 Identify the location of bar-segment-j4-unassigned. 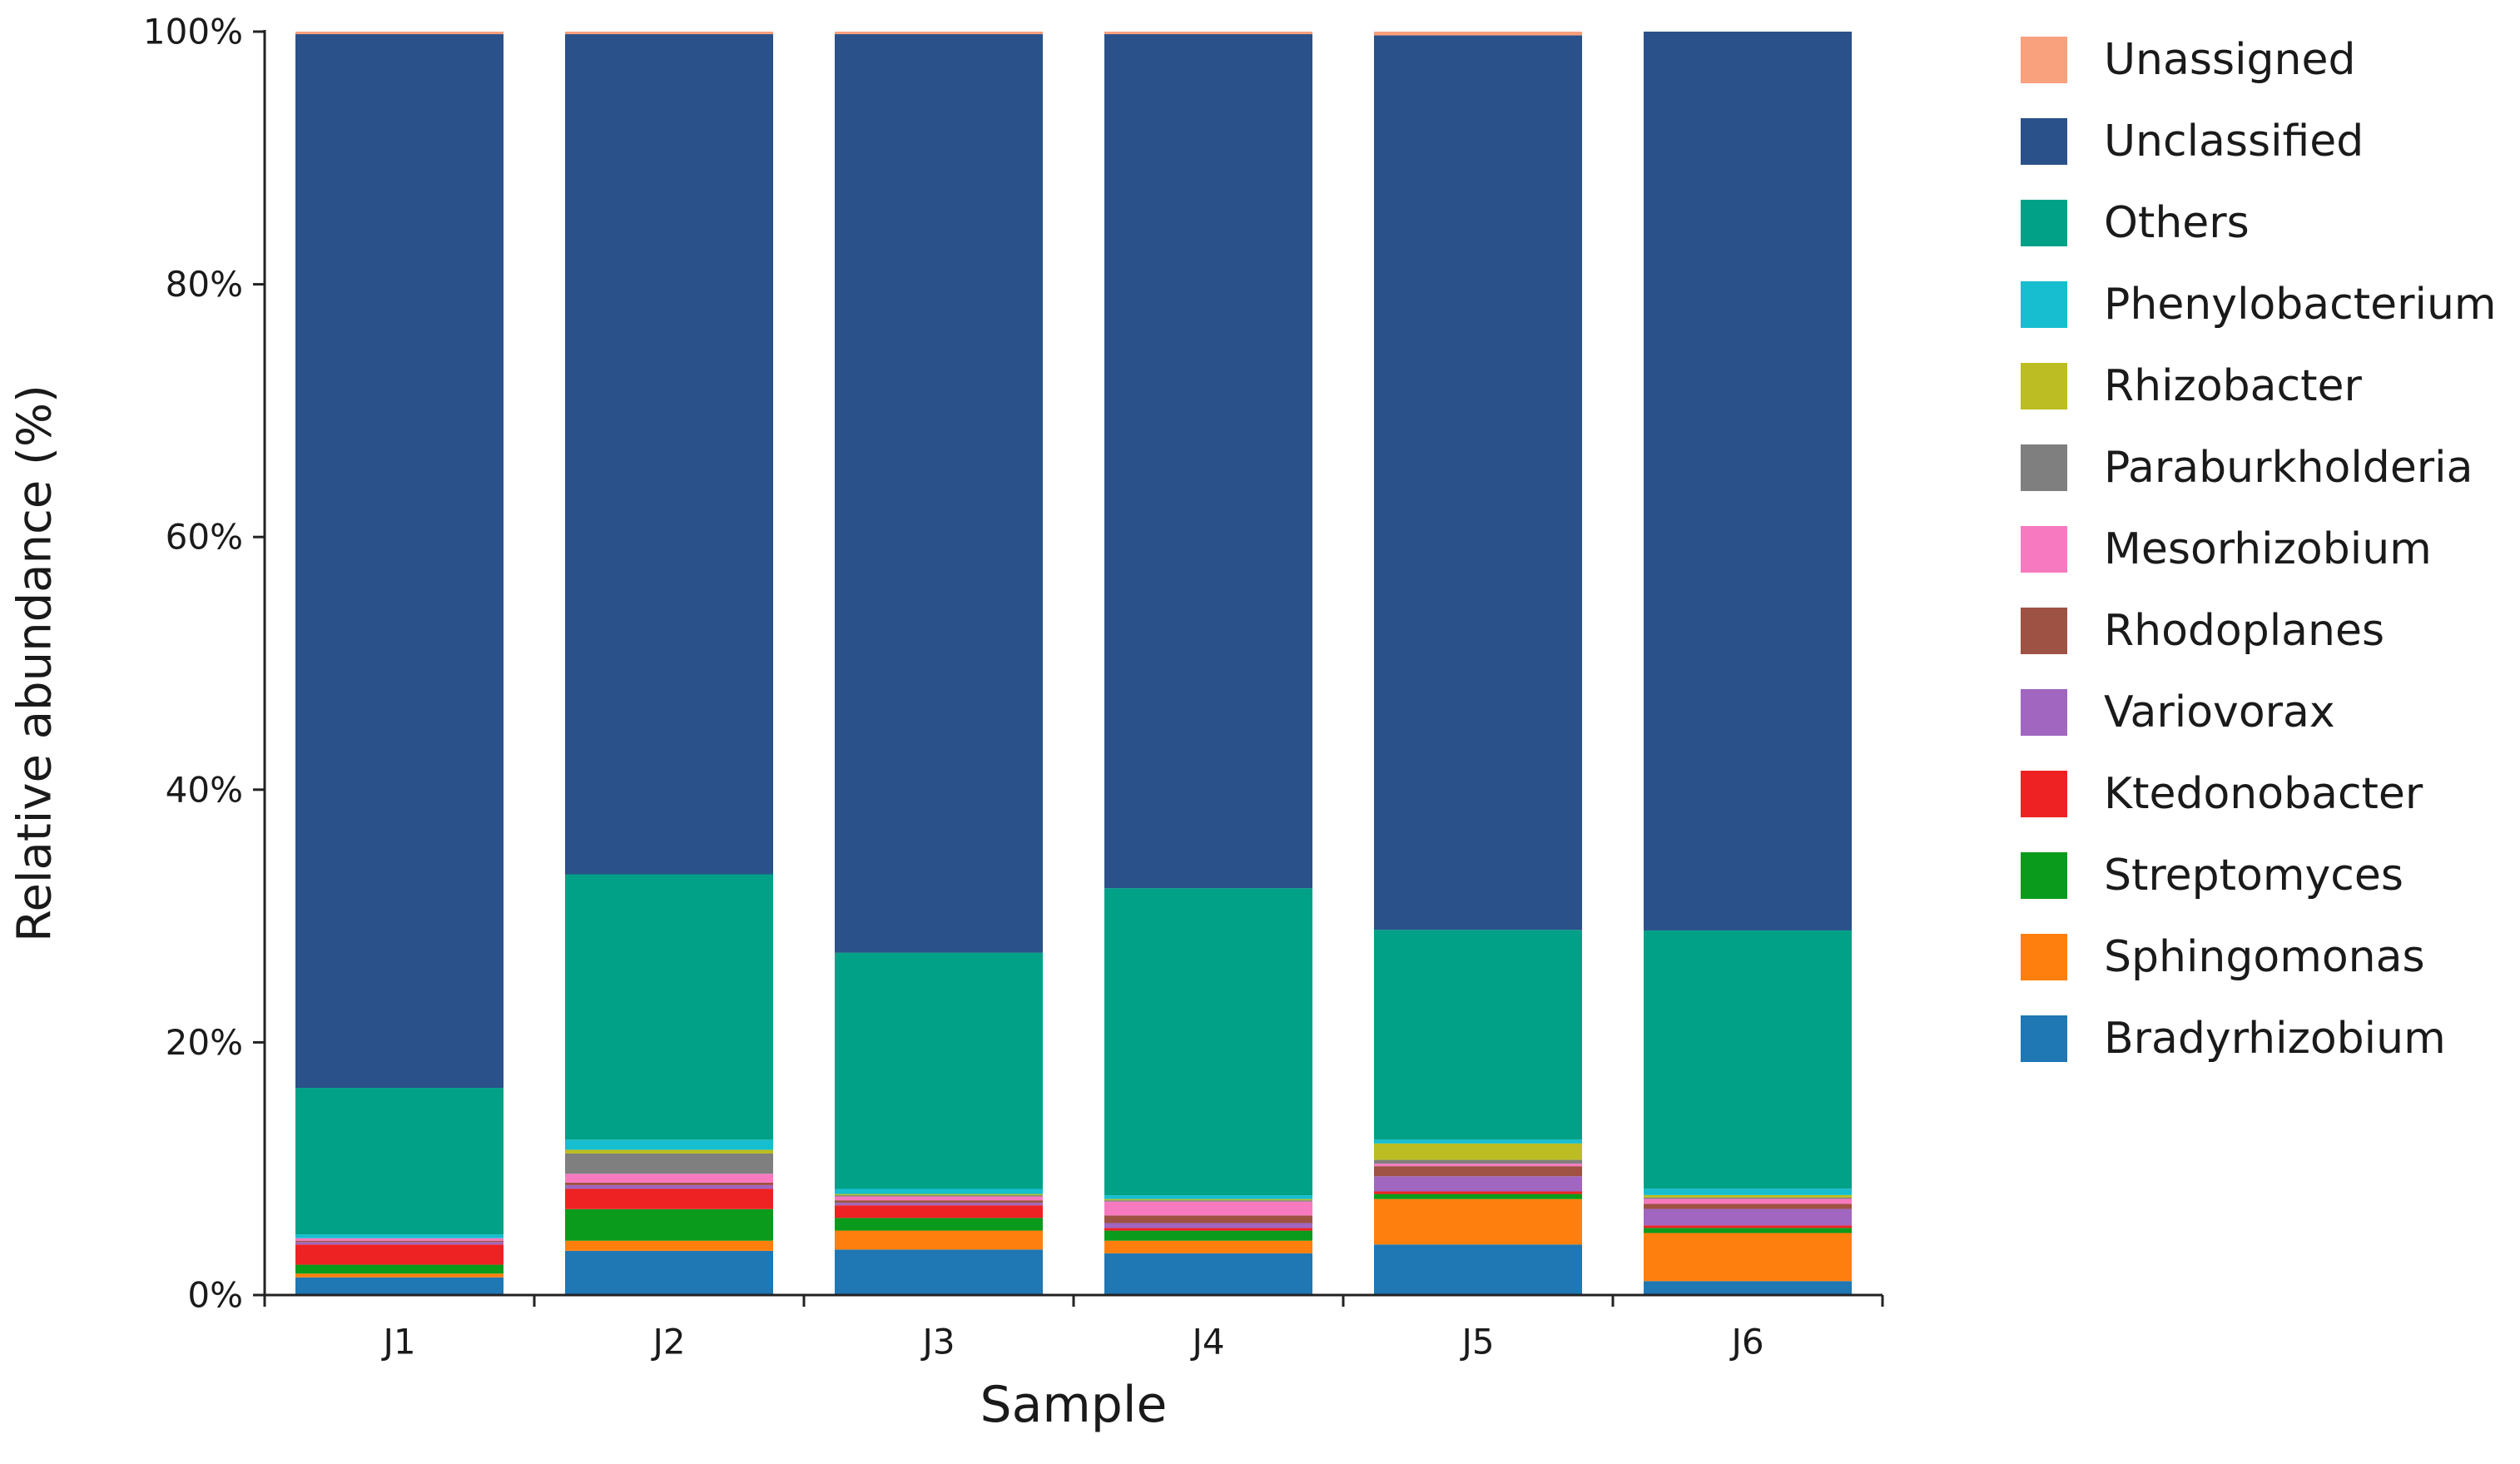
(1208, 33).